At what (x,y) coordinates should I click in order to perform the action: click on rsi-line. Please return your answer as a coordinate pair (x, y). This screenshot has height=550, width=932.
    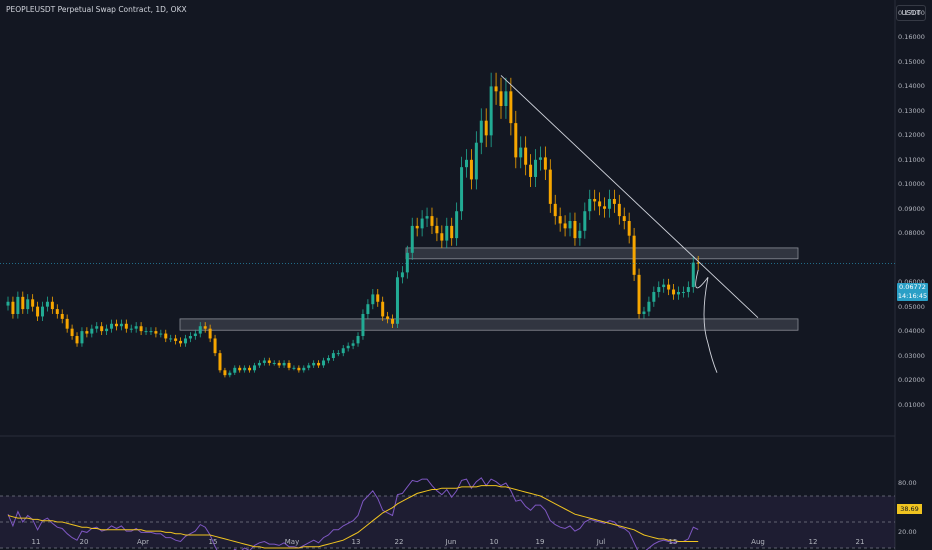
    Looking at the image, I should click on (353, 513).